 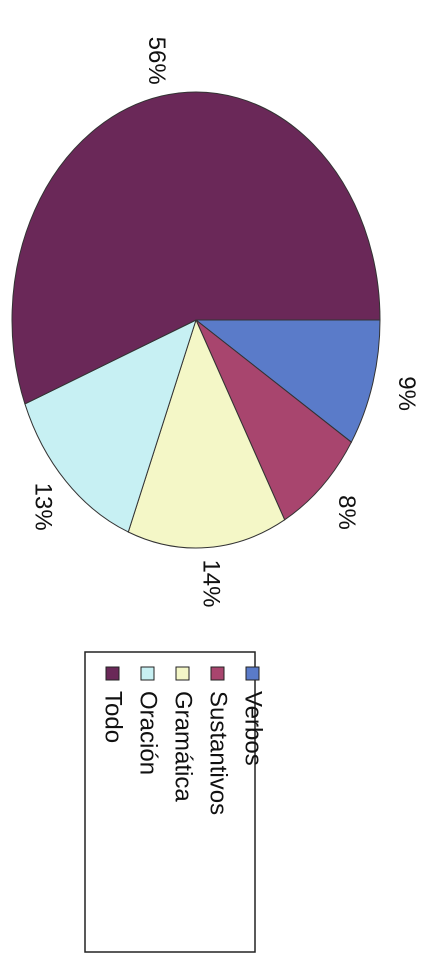 I want to click on pie-slice-gramatica, so click(x=206, y=433).